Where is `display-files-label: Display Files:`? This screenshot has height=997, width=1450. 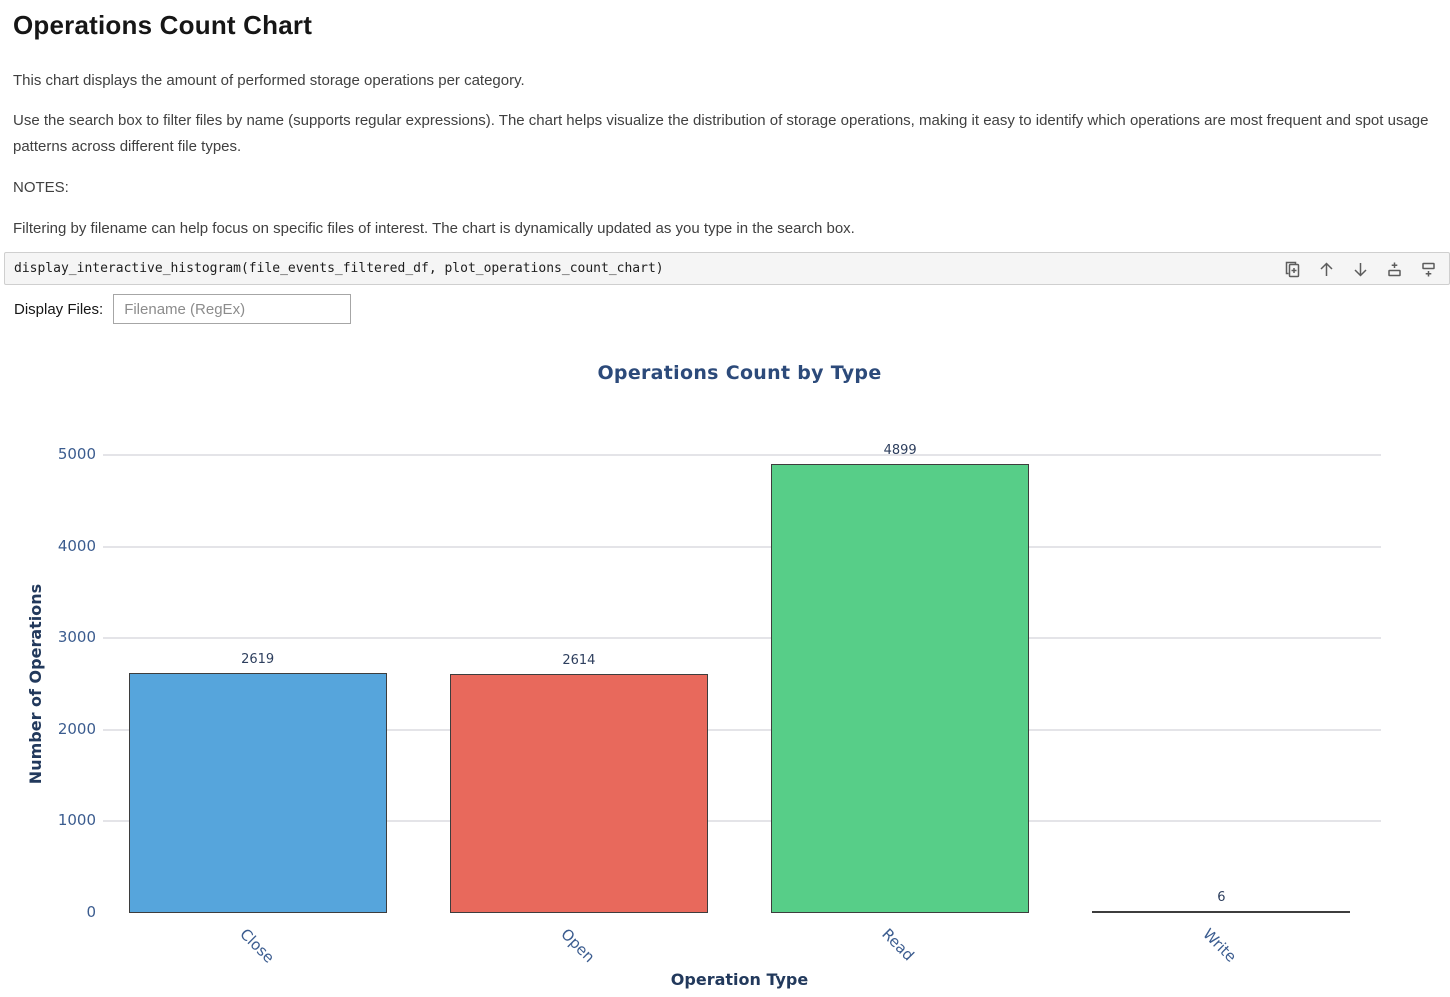
display-files-label: Display Files: is located at coordinates (59, 309).